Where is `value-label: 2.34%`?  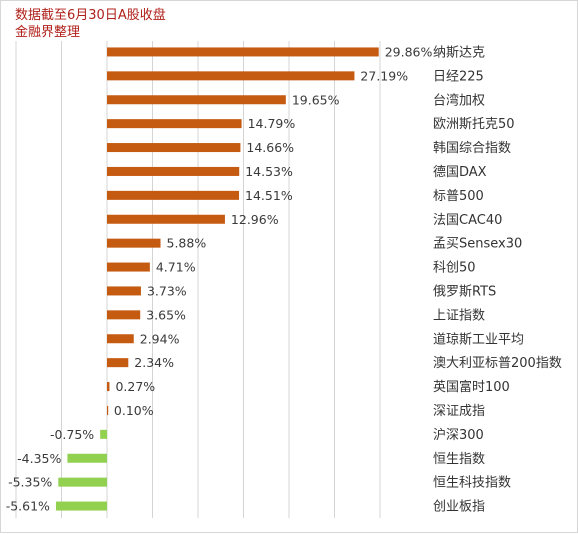 value-label: 2.34% is located at coordinates (154, 362).